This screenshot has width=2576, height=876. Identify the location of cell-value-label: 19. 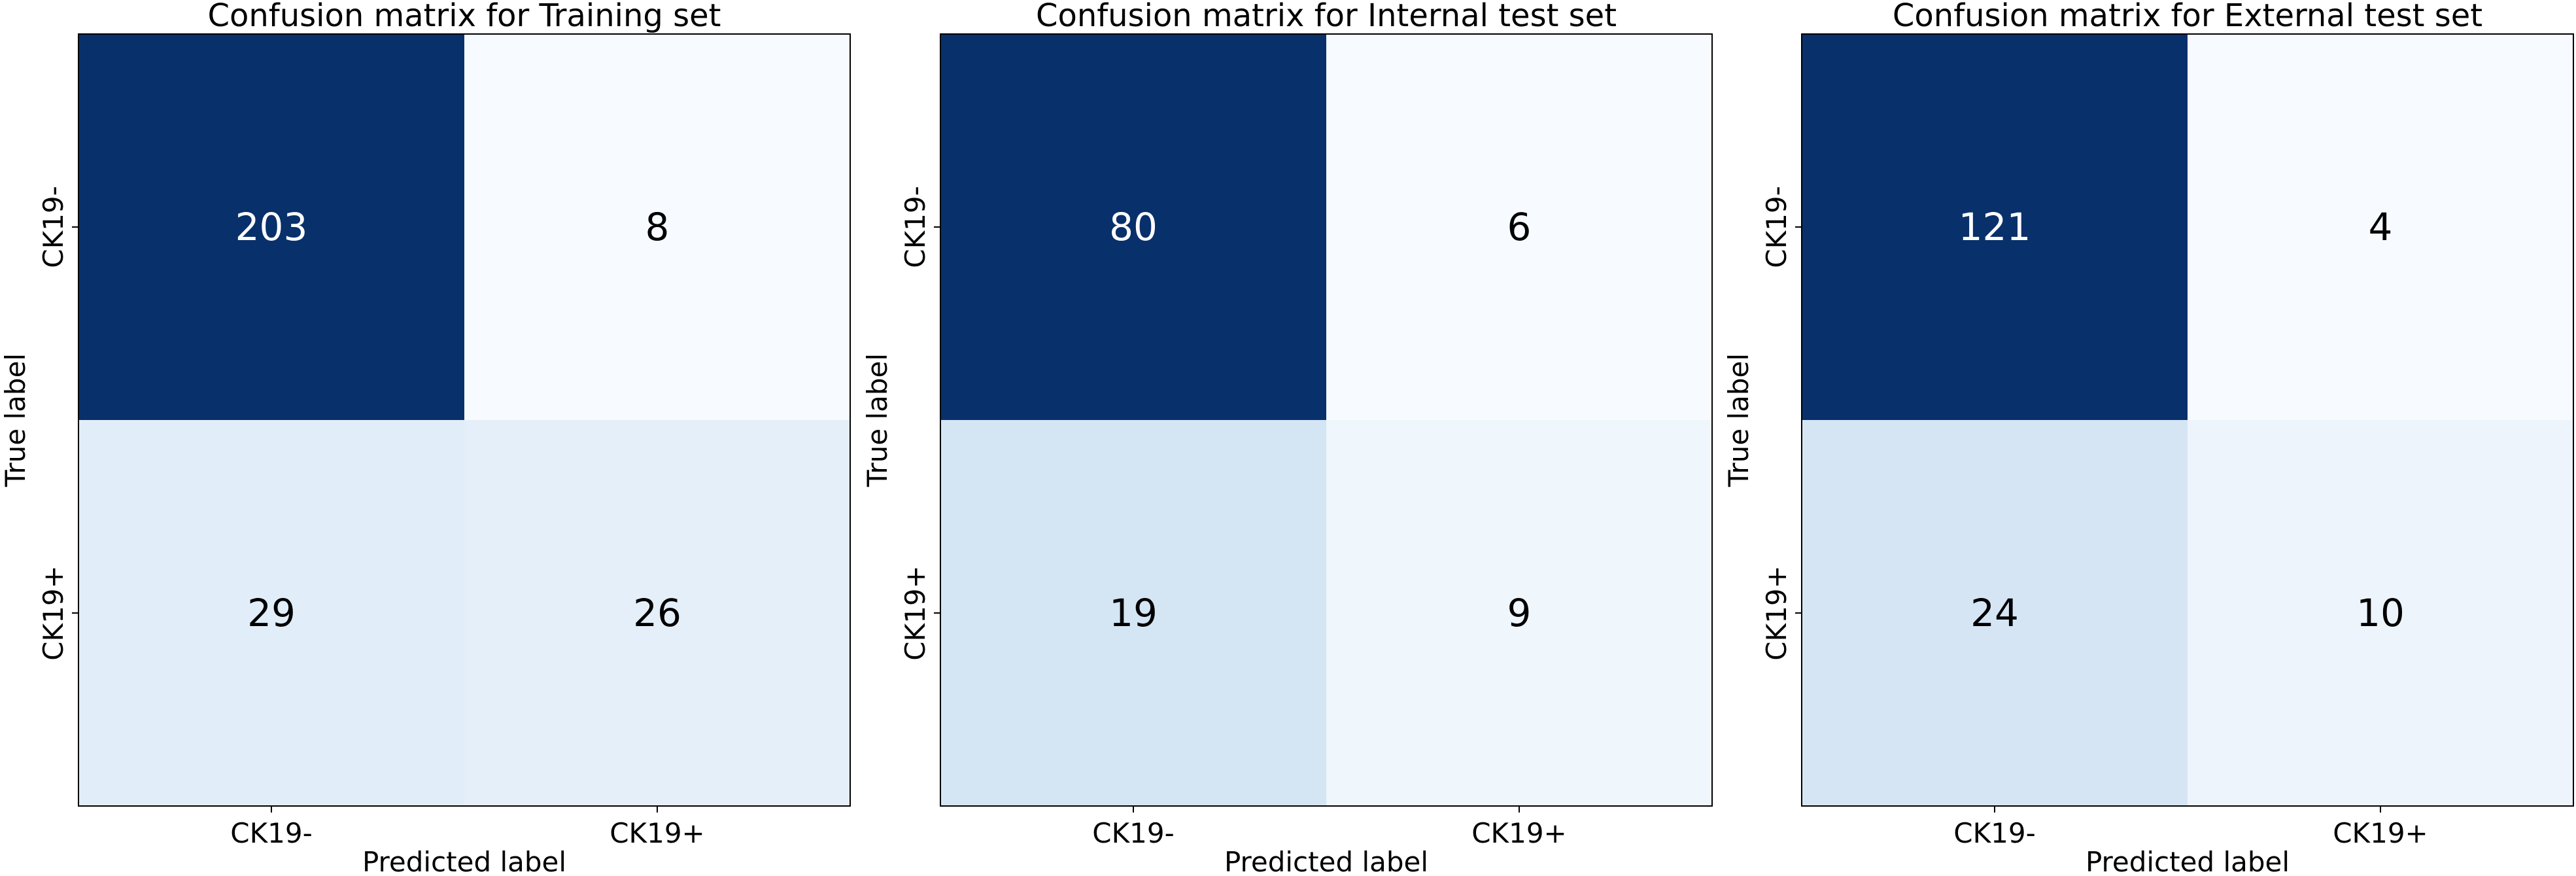
(1133, 613).